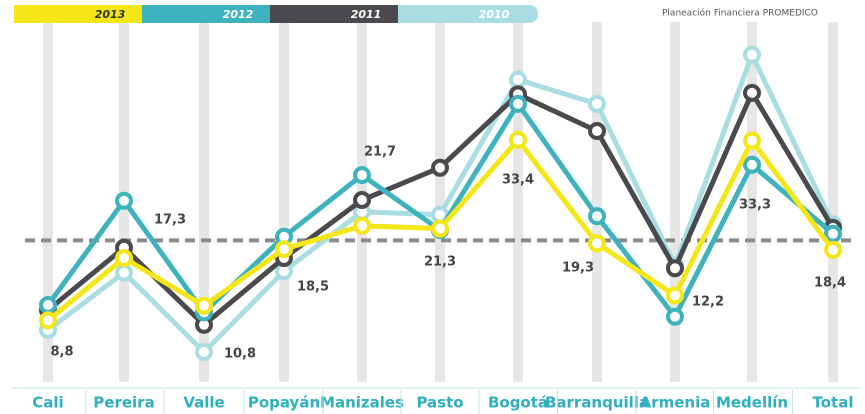 The image size is (865, 414). Describe the element at coordinates (362, 403) in the screenshot. I see `x-tick-label: Manizales` at that location.